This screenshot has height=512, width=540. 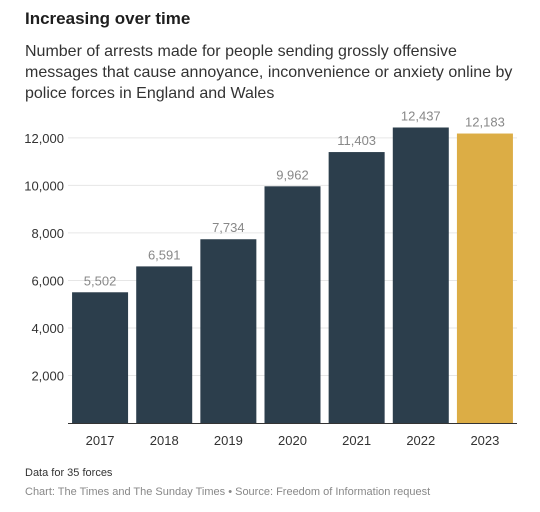 I want to click on x-tick-label-2022: 2022, so click(x=420, y=440).